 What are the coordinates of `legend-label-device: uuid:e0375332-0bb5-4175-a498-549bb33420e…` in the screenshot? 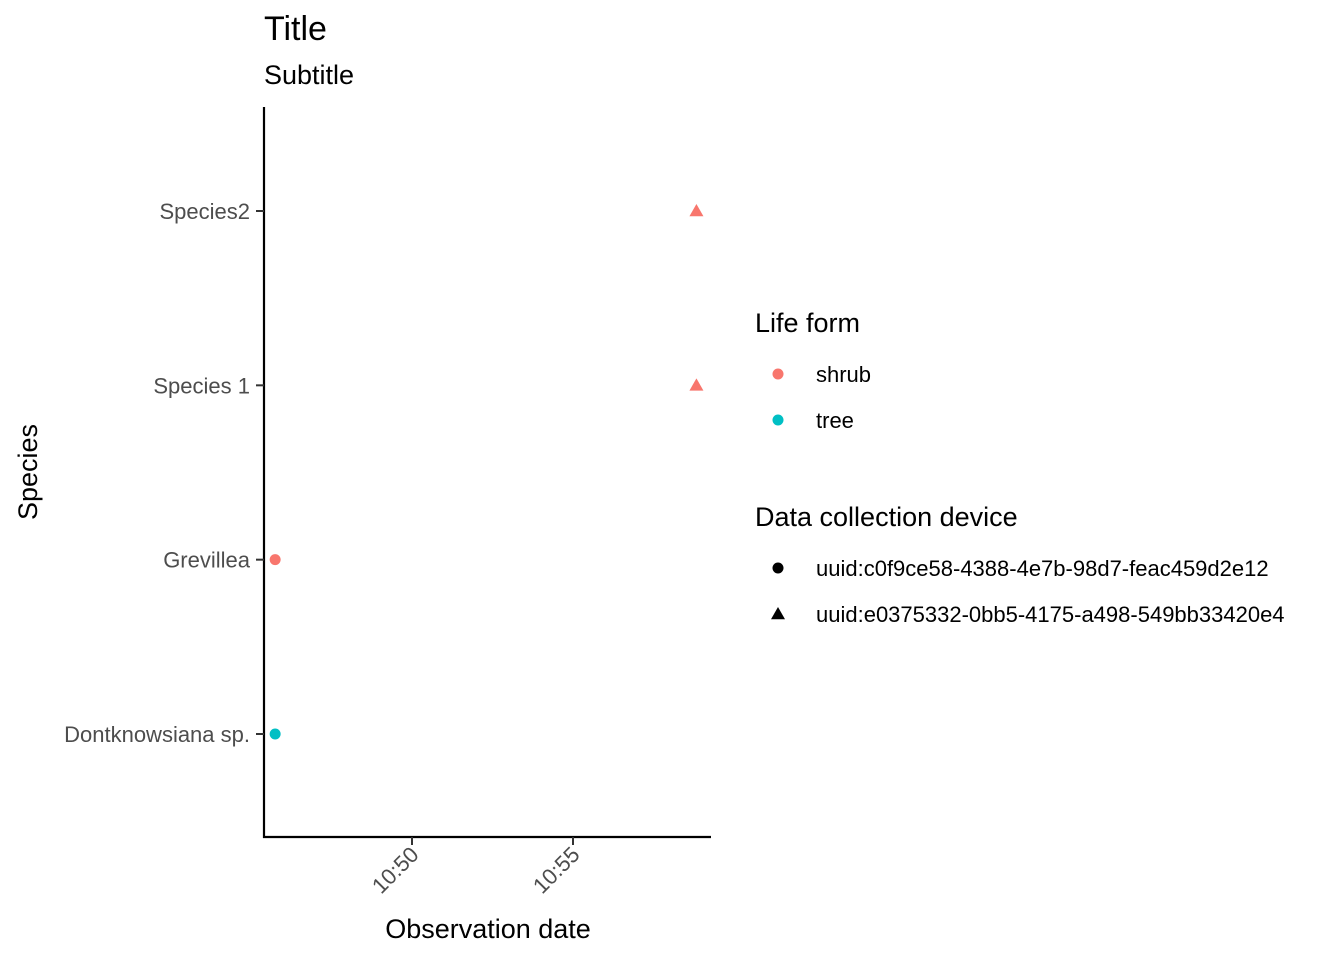 It's located at (1050, 614).